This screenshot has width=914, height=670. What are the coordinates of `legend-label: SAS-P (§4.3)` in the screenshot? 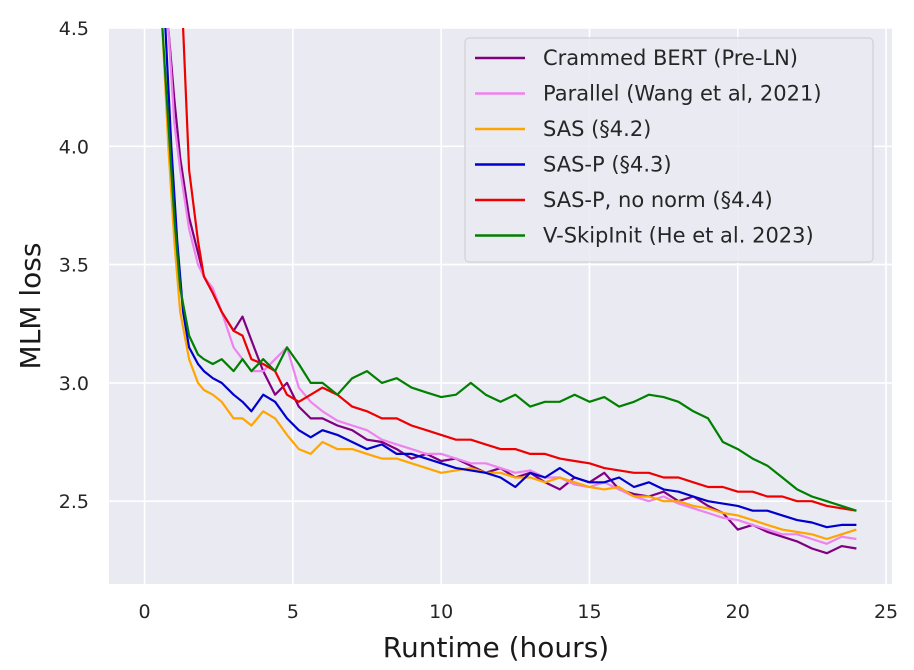 It's located at (607, 165).